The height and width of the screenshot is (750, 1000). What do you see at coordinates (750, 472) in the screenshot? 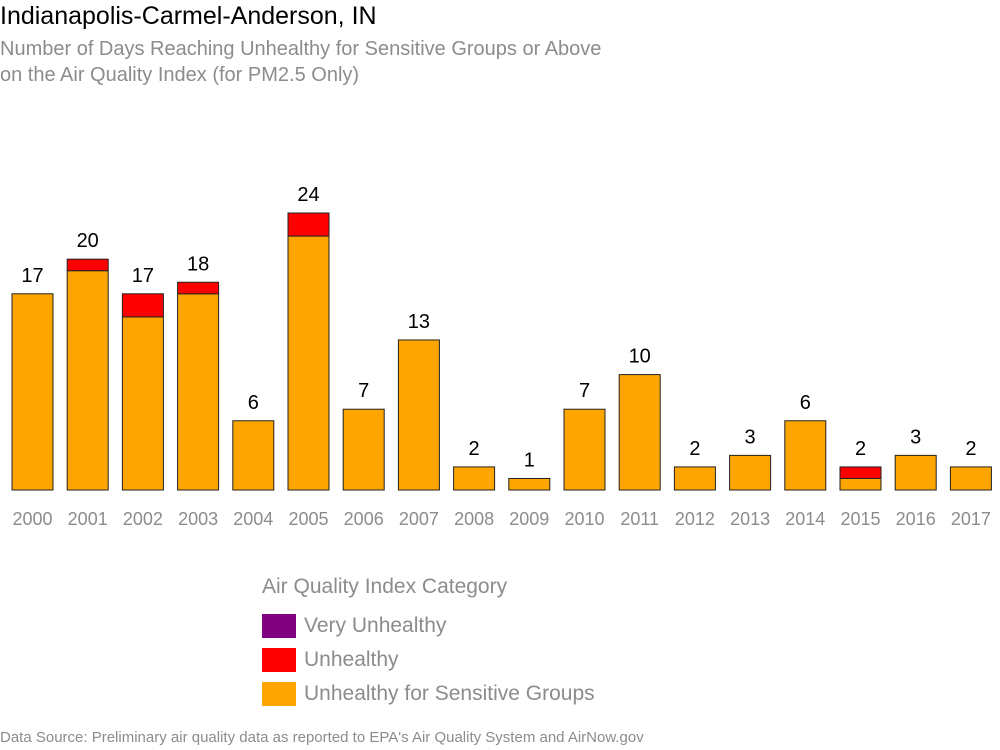
I see `bar-segment-2013` at bounding box center [750, 472].